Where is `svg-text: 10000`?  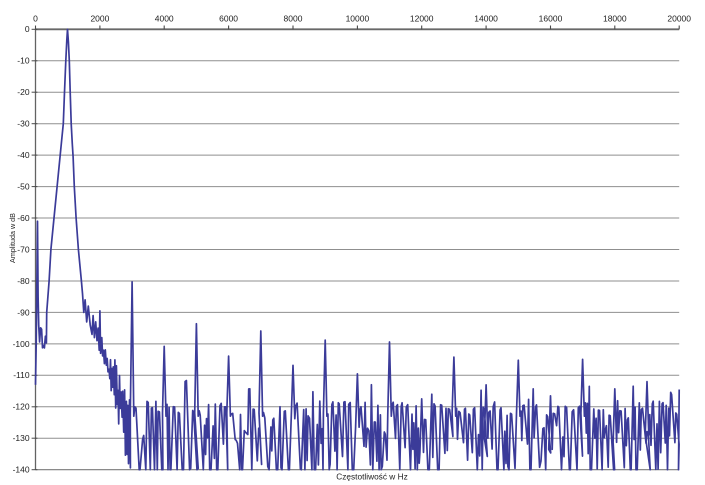
svg-text: 10000 is located at coordinates (358, 19).